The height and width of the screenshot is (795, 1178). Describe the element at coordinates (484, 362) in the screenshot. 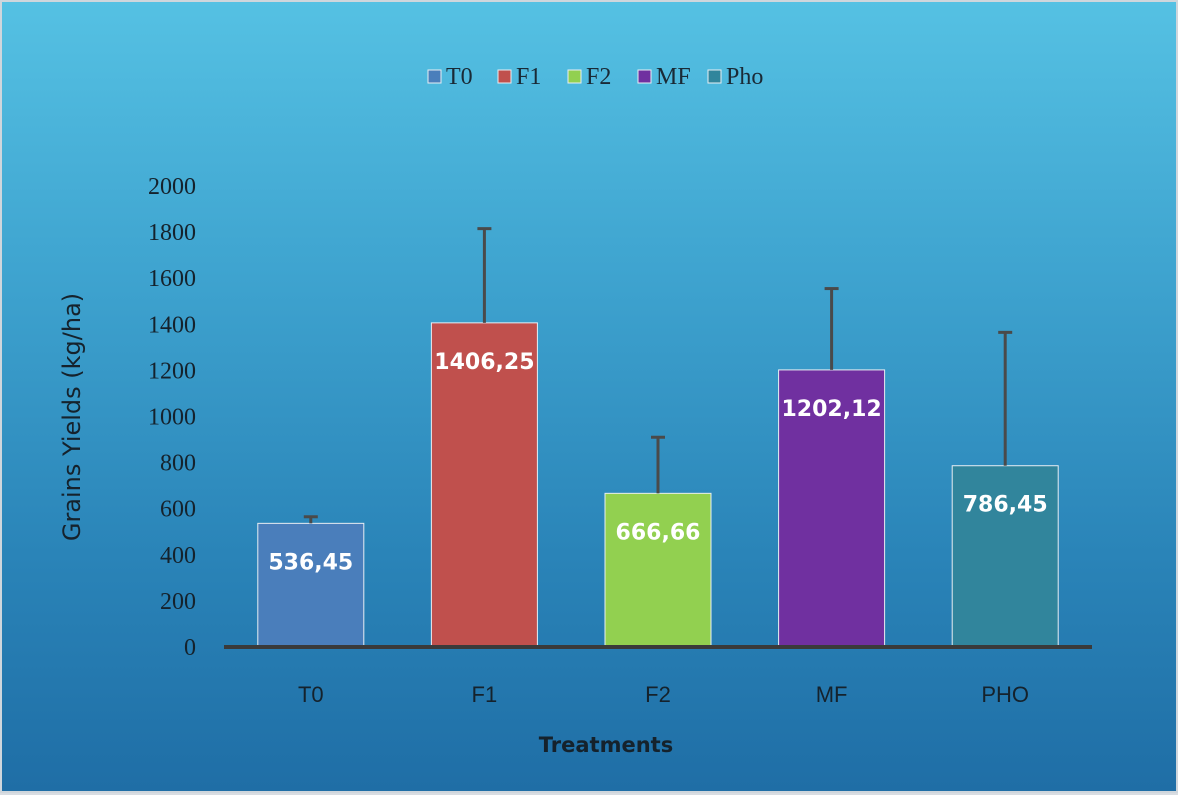

I see `data-label: 1406,25` at that location.